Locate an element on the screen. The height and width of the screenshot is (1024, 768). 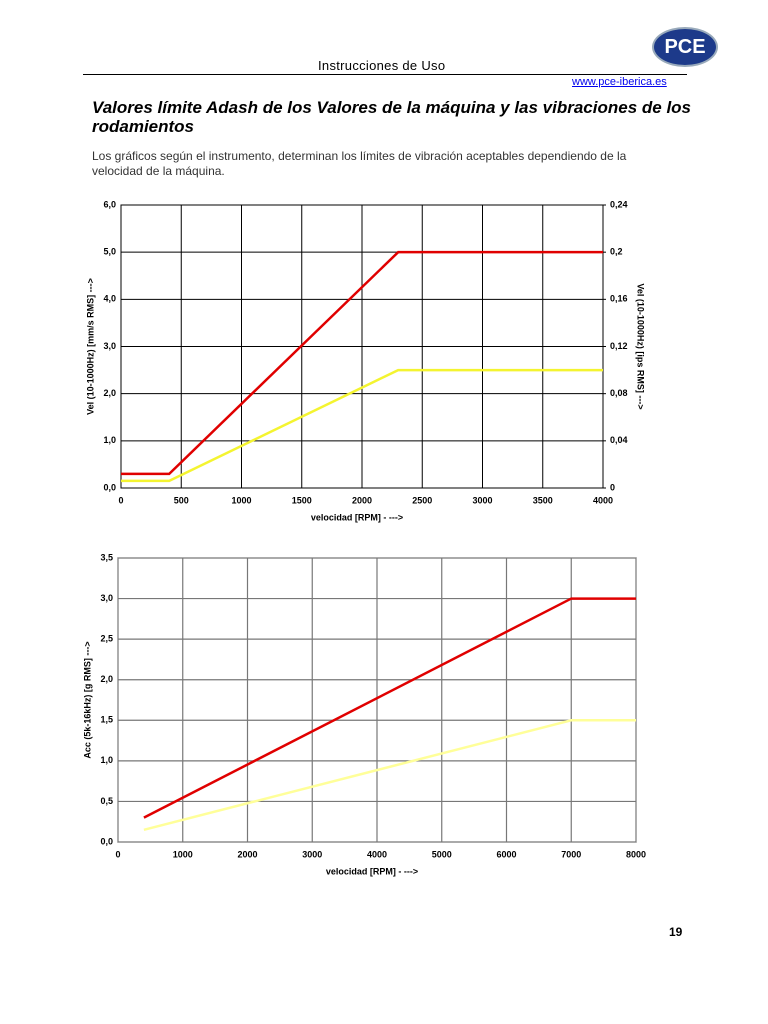
y2-axis-label: Vel (10-1000Hz) [ips RMS] ---> is located at coordinates (641, 346).